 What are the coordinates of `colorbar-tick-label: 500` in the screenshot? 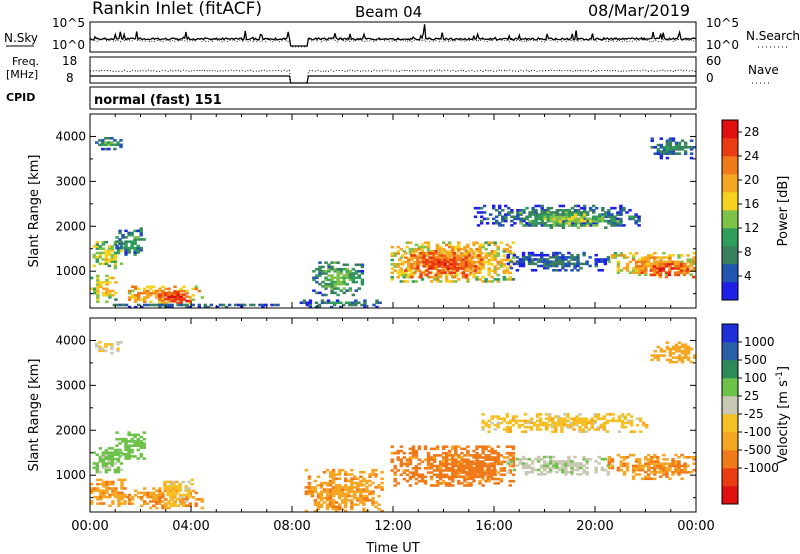 It's located at (755, 360).